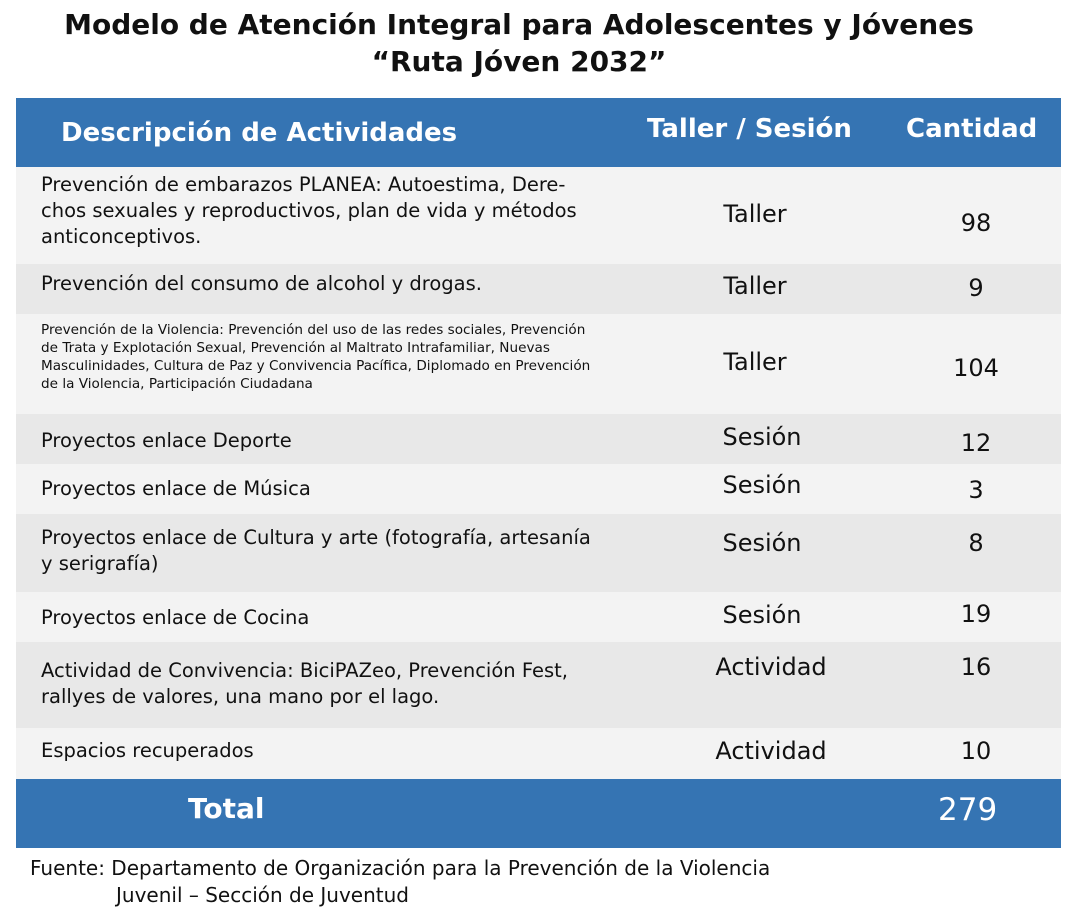 The height and width of the screenshot is (921, 1076). I want to click on table-row: Proyectos enlace Deporte Sesión 12, so click(538, 439).